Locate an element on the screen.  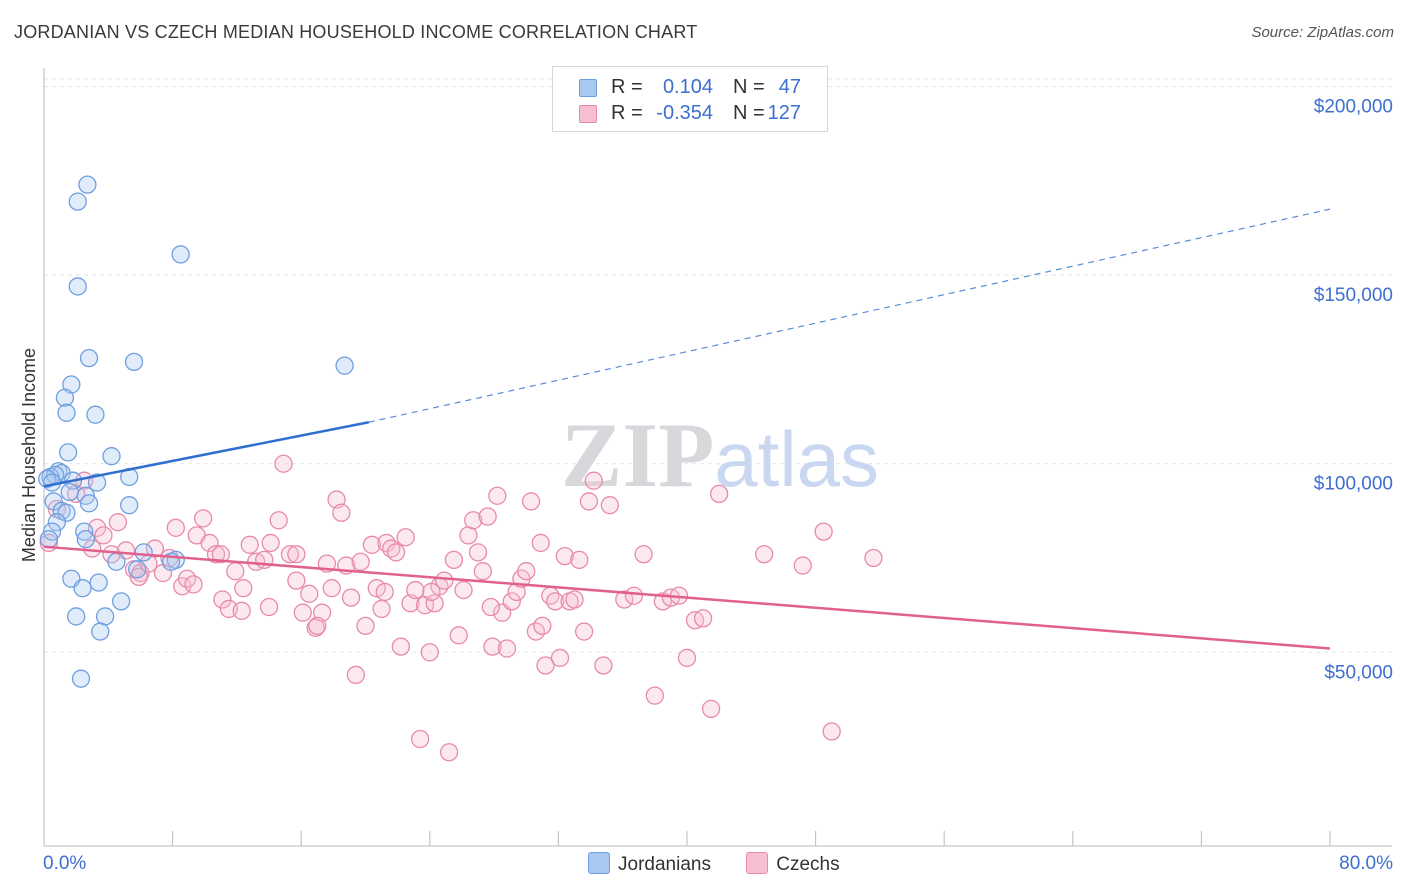
legend-r-value: -0.354 is located at coordinates (684, 113).